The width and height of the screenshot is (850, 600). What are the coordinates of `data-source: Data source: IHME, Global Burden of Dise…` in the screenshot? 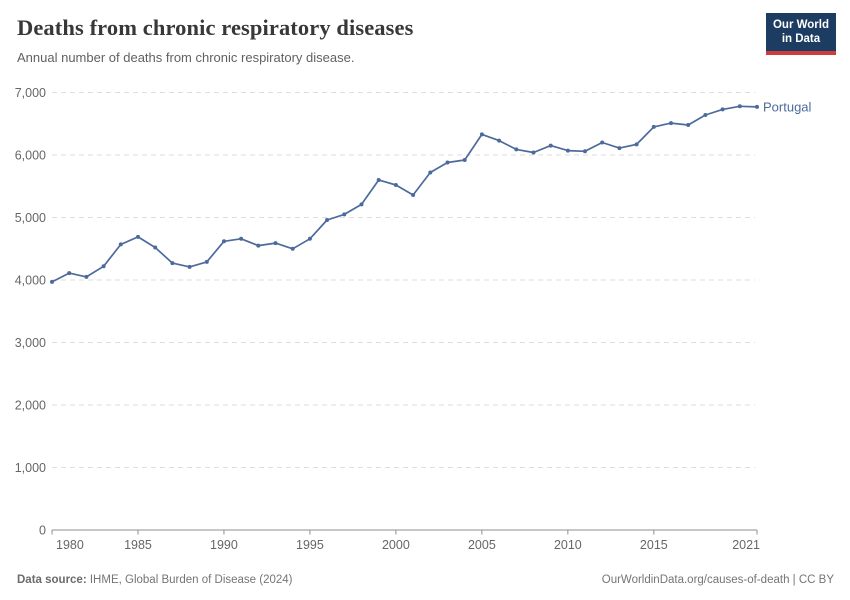 It's located at (155, 580).